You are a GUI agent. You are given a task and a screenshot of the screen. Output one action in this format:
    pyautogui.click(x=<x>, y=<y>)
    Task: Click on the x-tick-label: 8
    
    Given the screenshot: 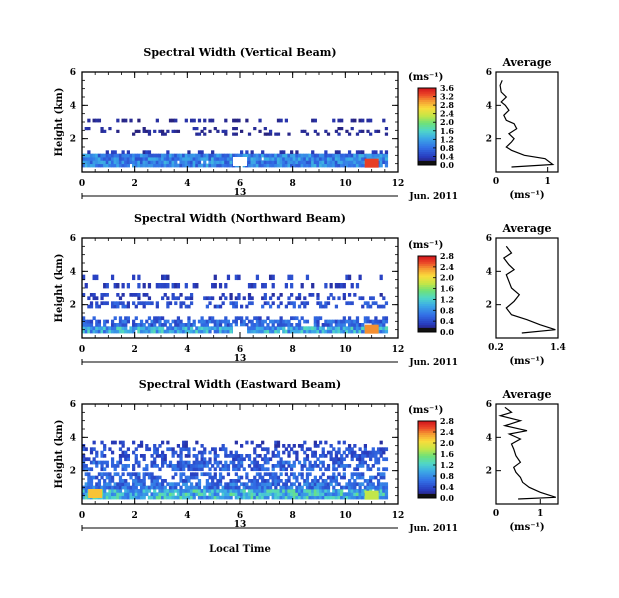 What is the action you would take?
    pyautogui.click(x=293, y=184)
    